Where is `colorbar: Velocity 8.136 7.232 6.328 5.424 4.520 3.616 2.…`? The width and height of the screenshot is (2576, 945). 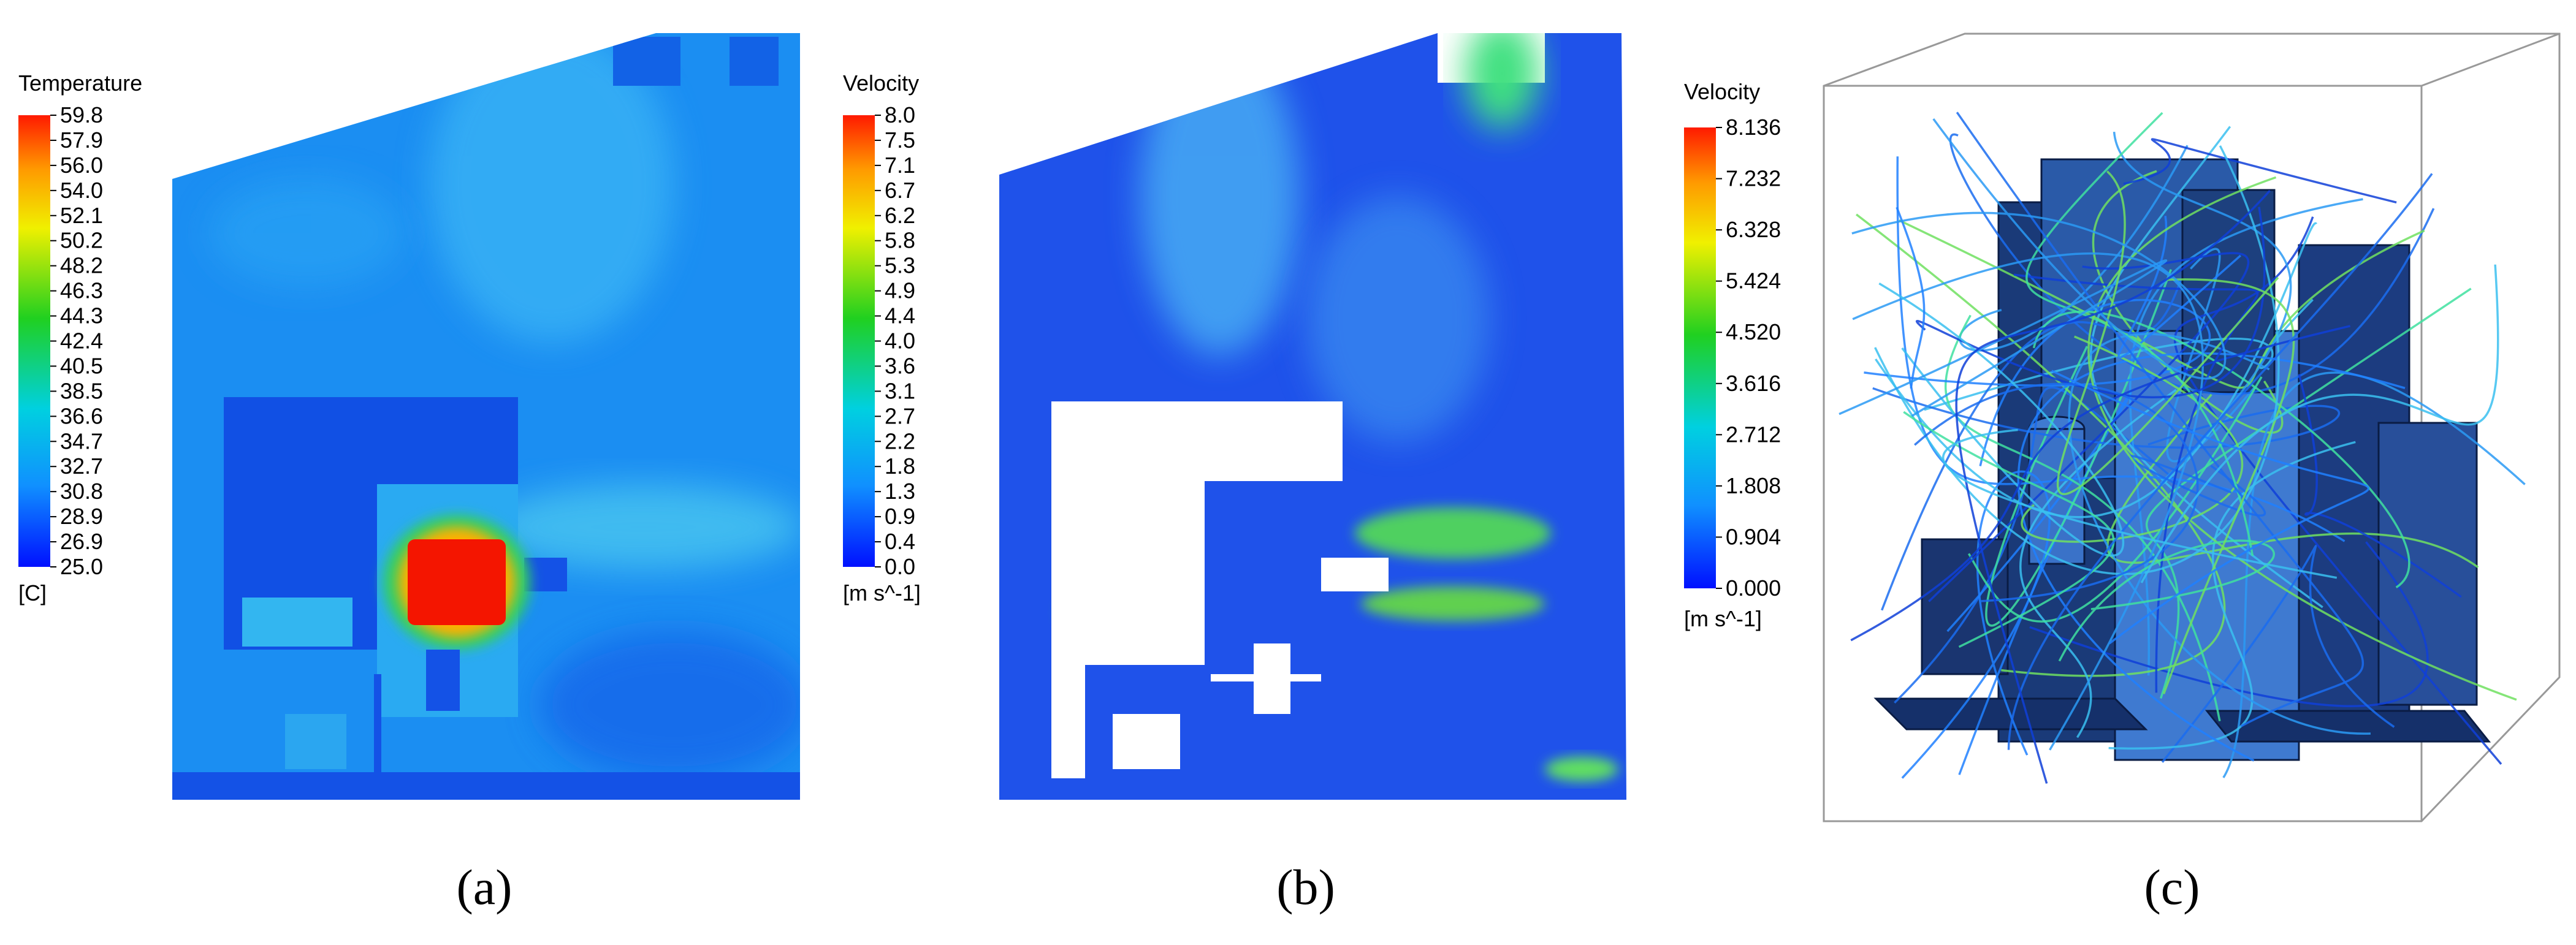 colorbar: Velocity 8.136 7.232 6.328 5.424 4.520 3.616 2.… is located at coordinates (1732, 355).